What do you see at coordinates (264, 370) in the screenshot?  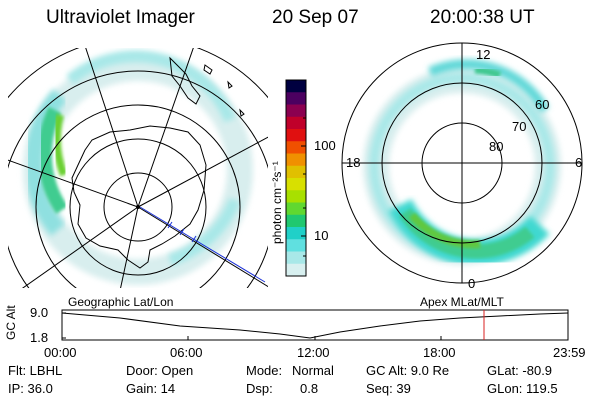 I see `mode-label: Mode:` at bounding box center [264, 370].